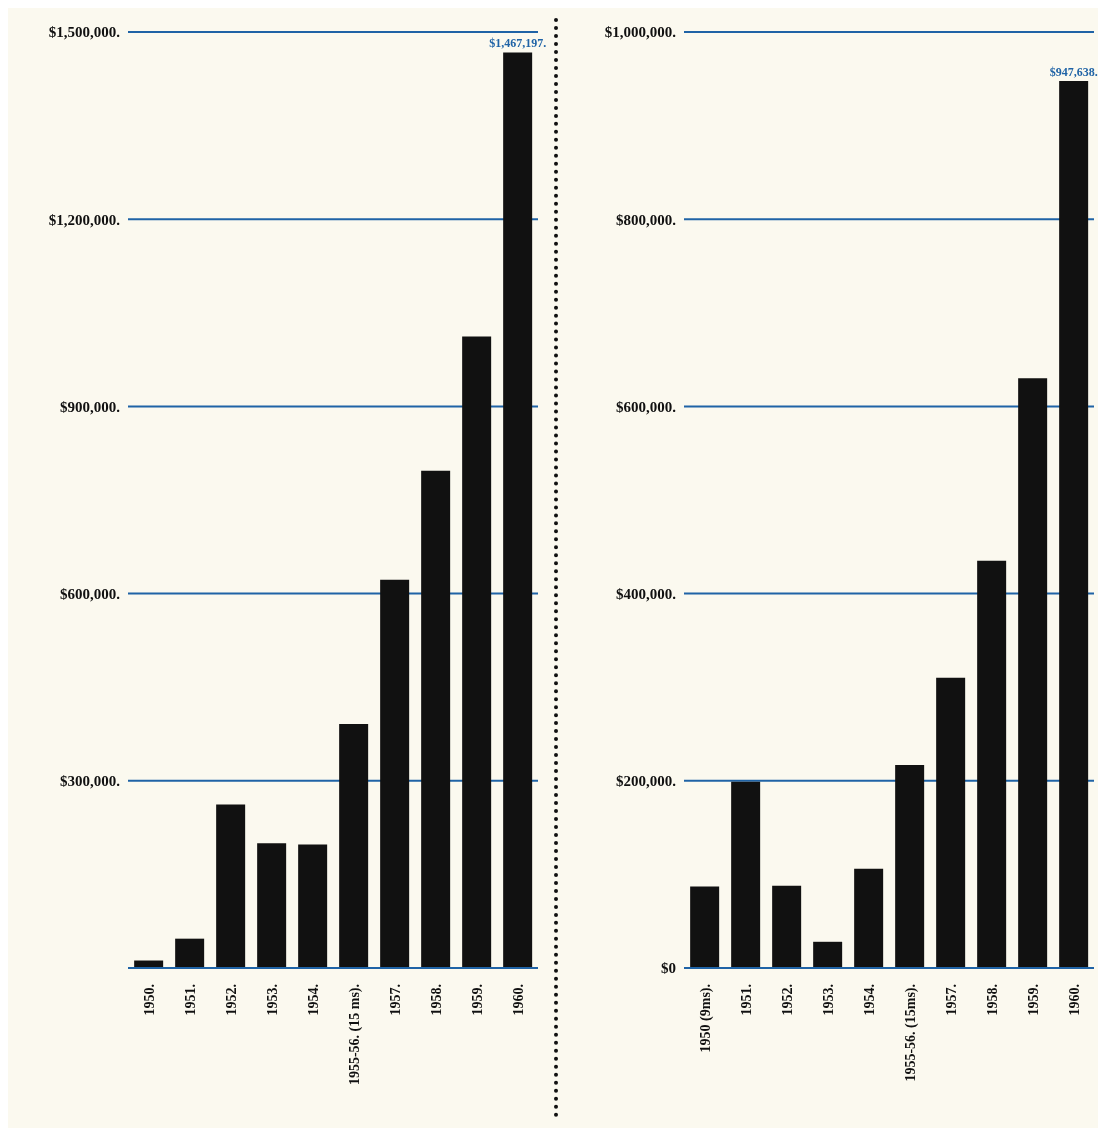 The height and width of the screenshot is (1142, 1105). I want to click on x-tick-label: 1955-56. (15ms)., so click(910, 1033).